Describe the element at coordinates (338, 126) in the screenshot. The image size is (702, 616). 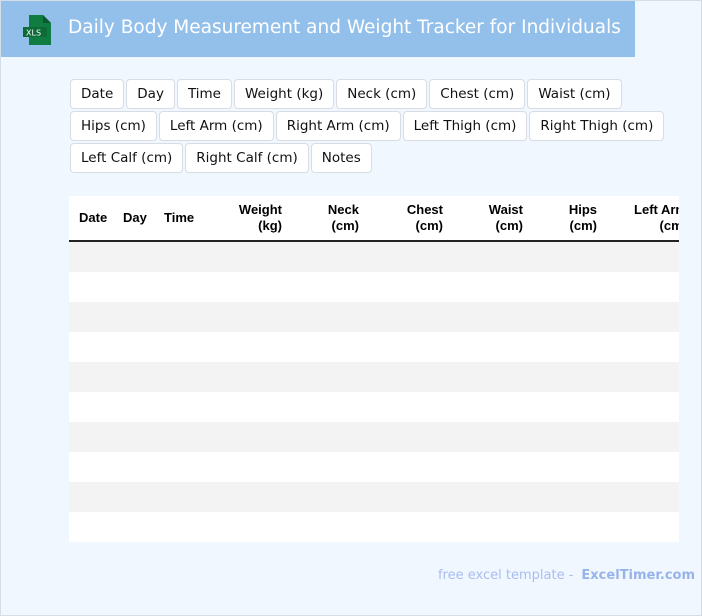
I see `column-chip: Right Arm (cm)` at that location.